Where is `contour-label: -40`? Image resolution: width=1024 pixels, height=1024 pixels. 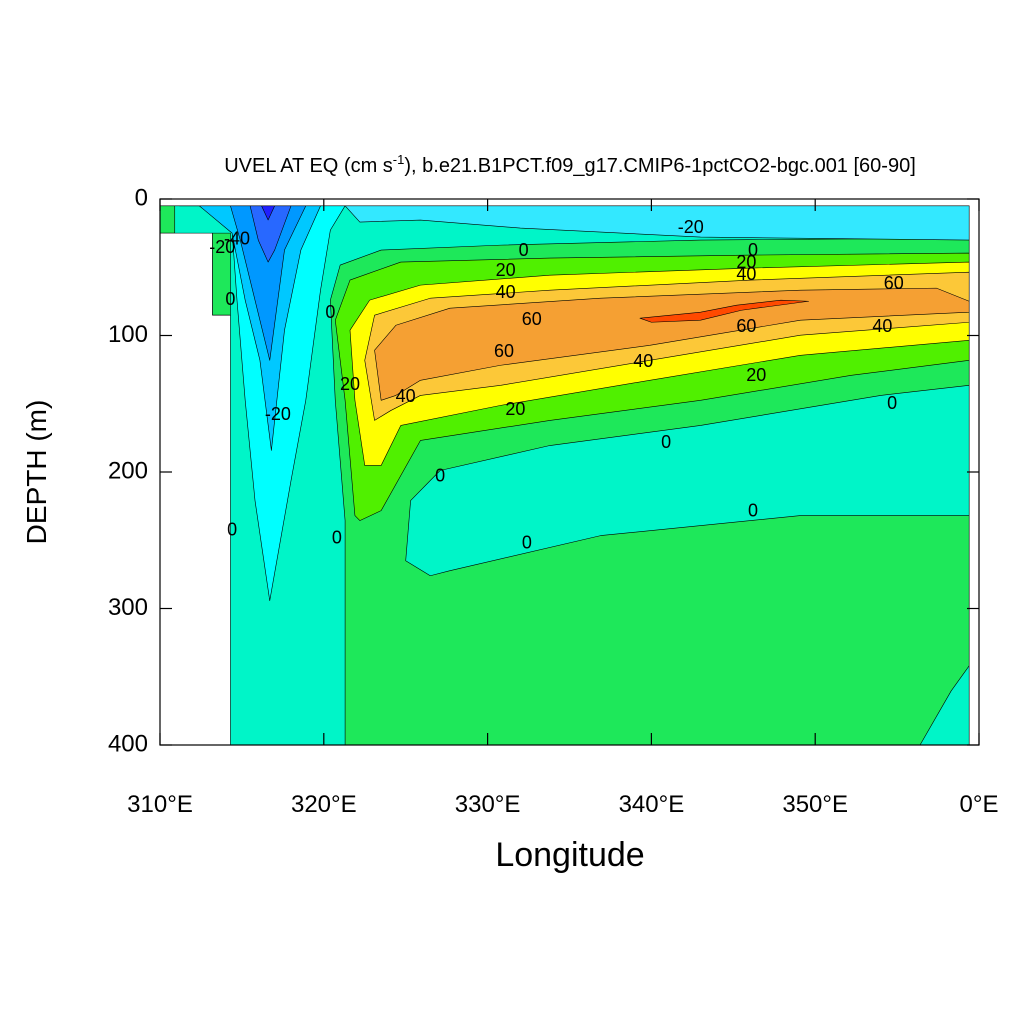 contour-label: -40 is located at coordinates (237, 239).